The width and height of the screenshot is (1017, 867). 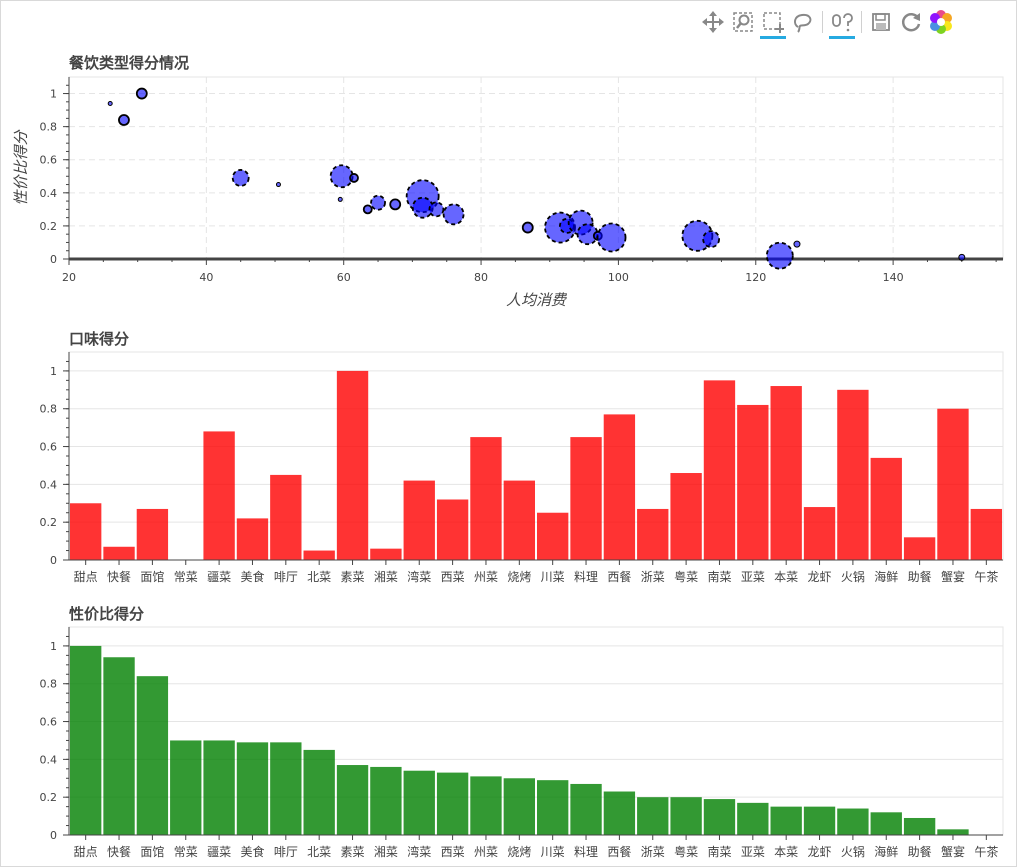 I want to click on x-category-label: 海鲜, so click(x=886, y=851).